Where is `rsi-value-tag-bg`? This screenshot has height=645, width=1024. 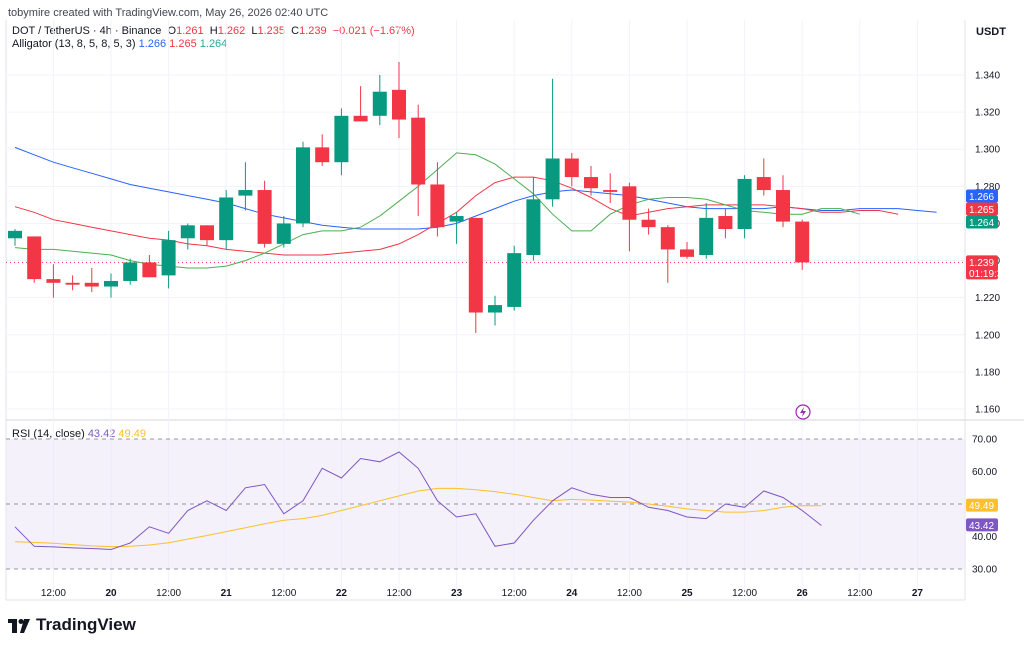
rsi-value-tag-bg is located at coordinates (982, 525).